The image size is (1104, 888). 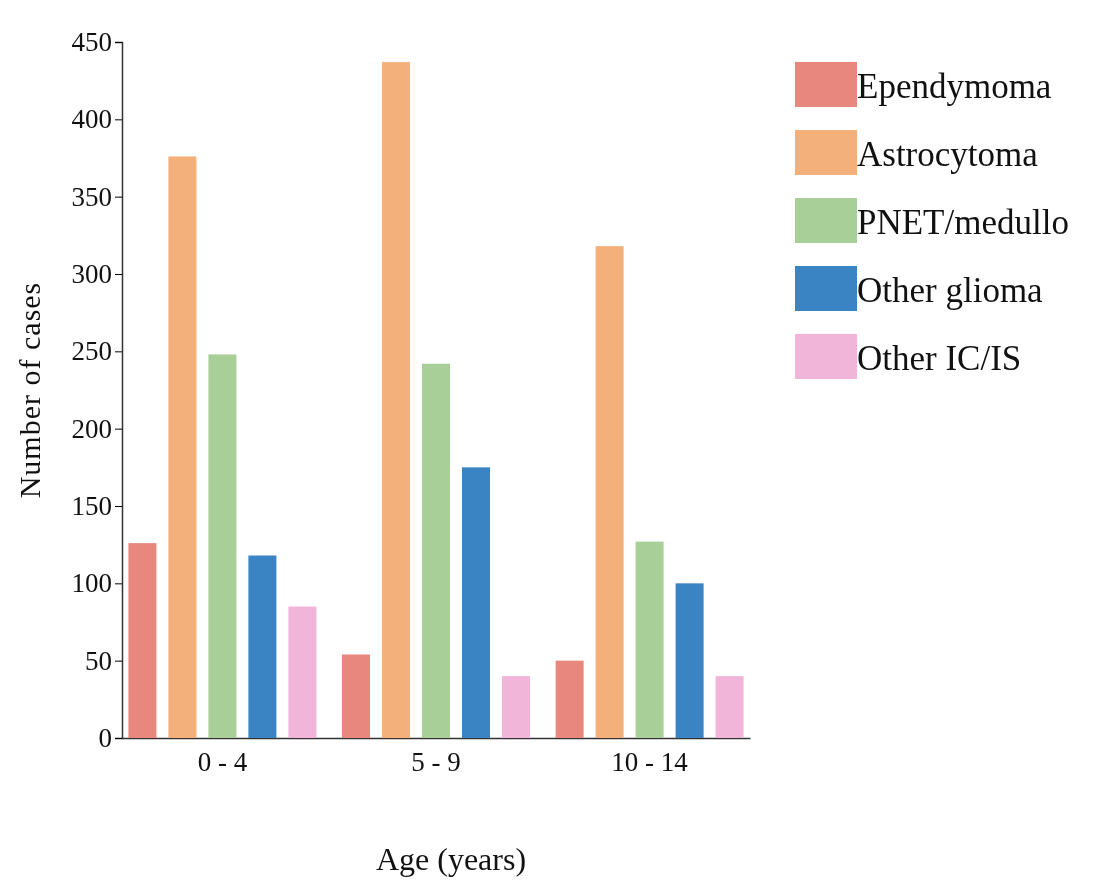 What do you see at coordinates (950, 290) in the screenshot?
I see `legend-label: Other glioma` at bounding box center [950, 290].